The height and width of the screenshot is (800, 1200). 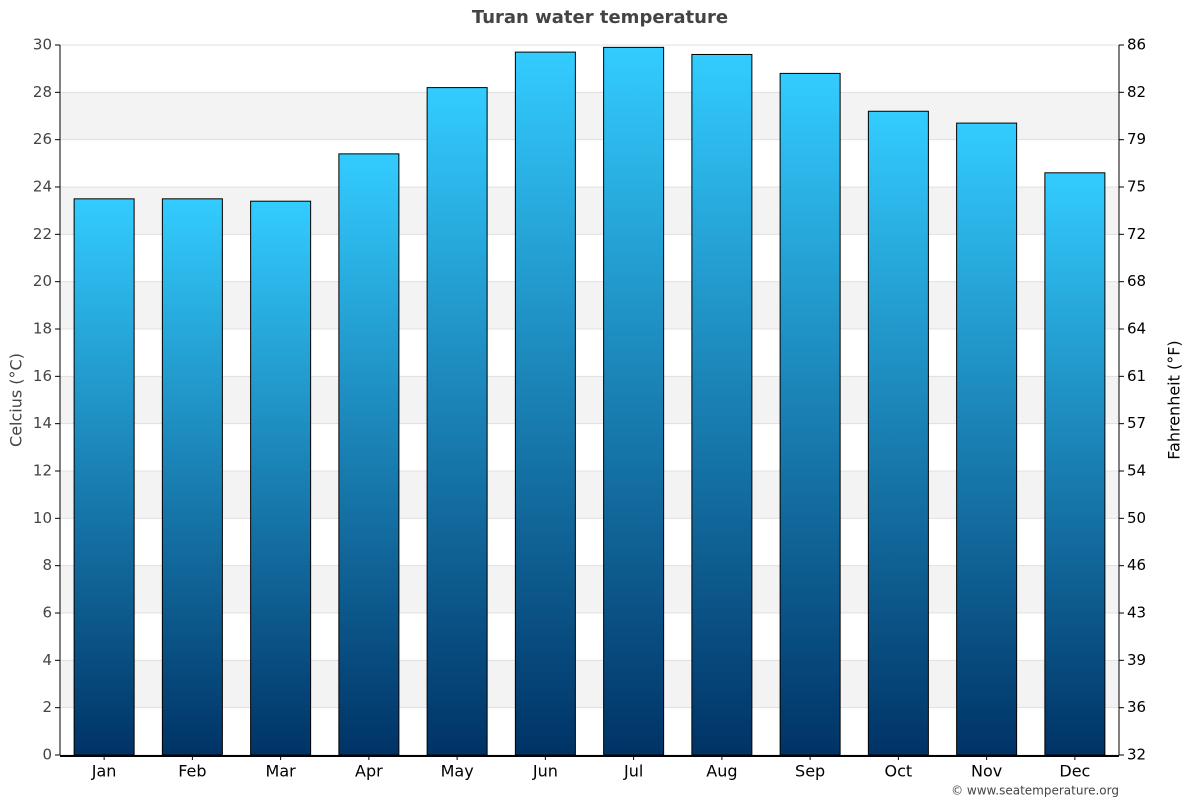 I want to click on x-tick-label: Feb, so click(x=192, y=771).